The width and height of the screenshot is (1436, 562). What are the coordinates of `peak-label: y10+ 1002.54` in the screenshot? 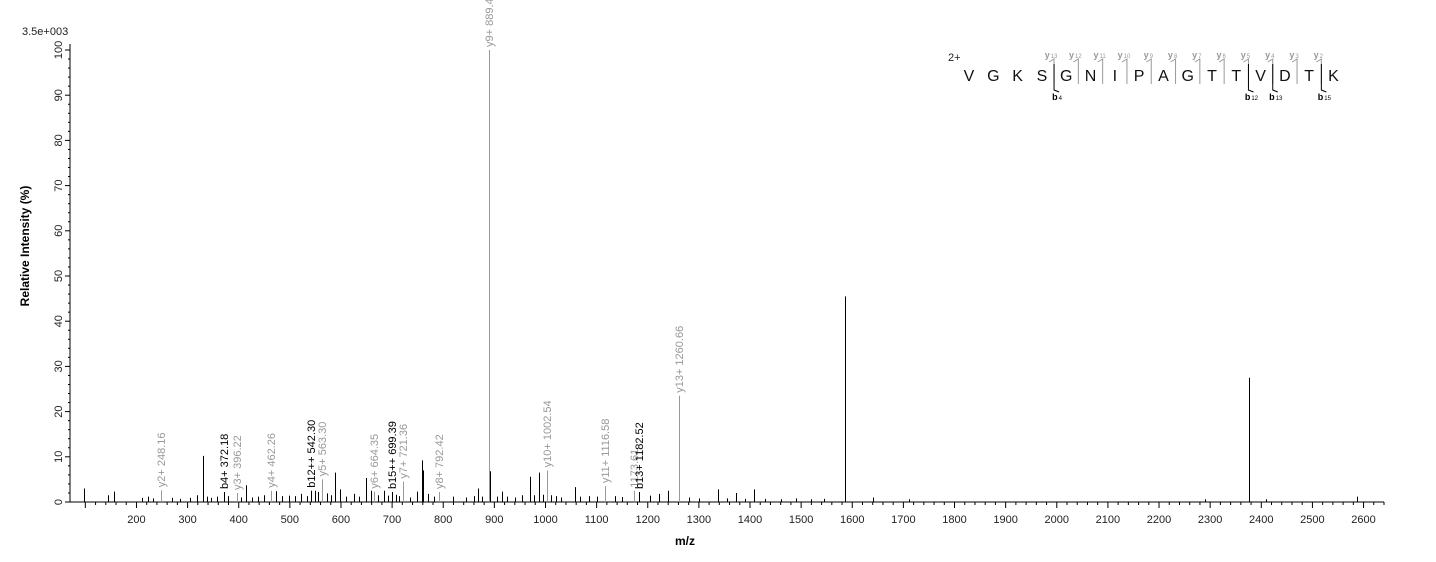 It's located at (548, 433).